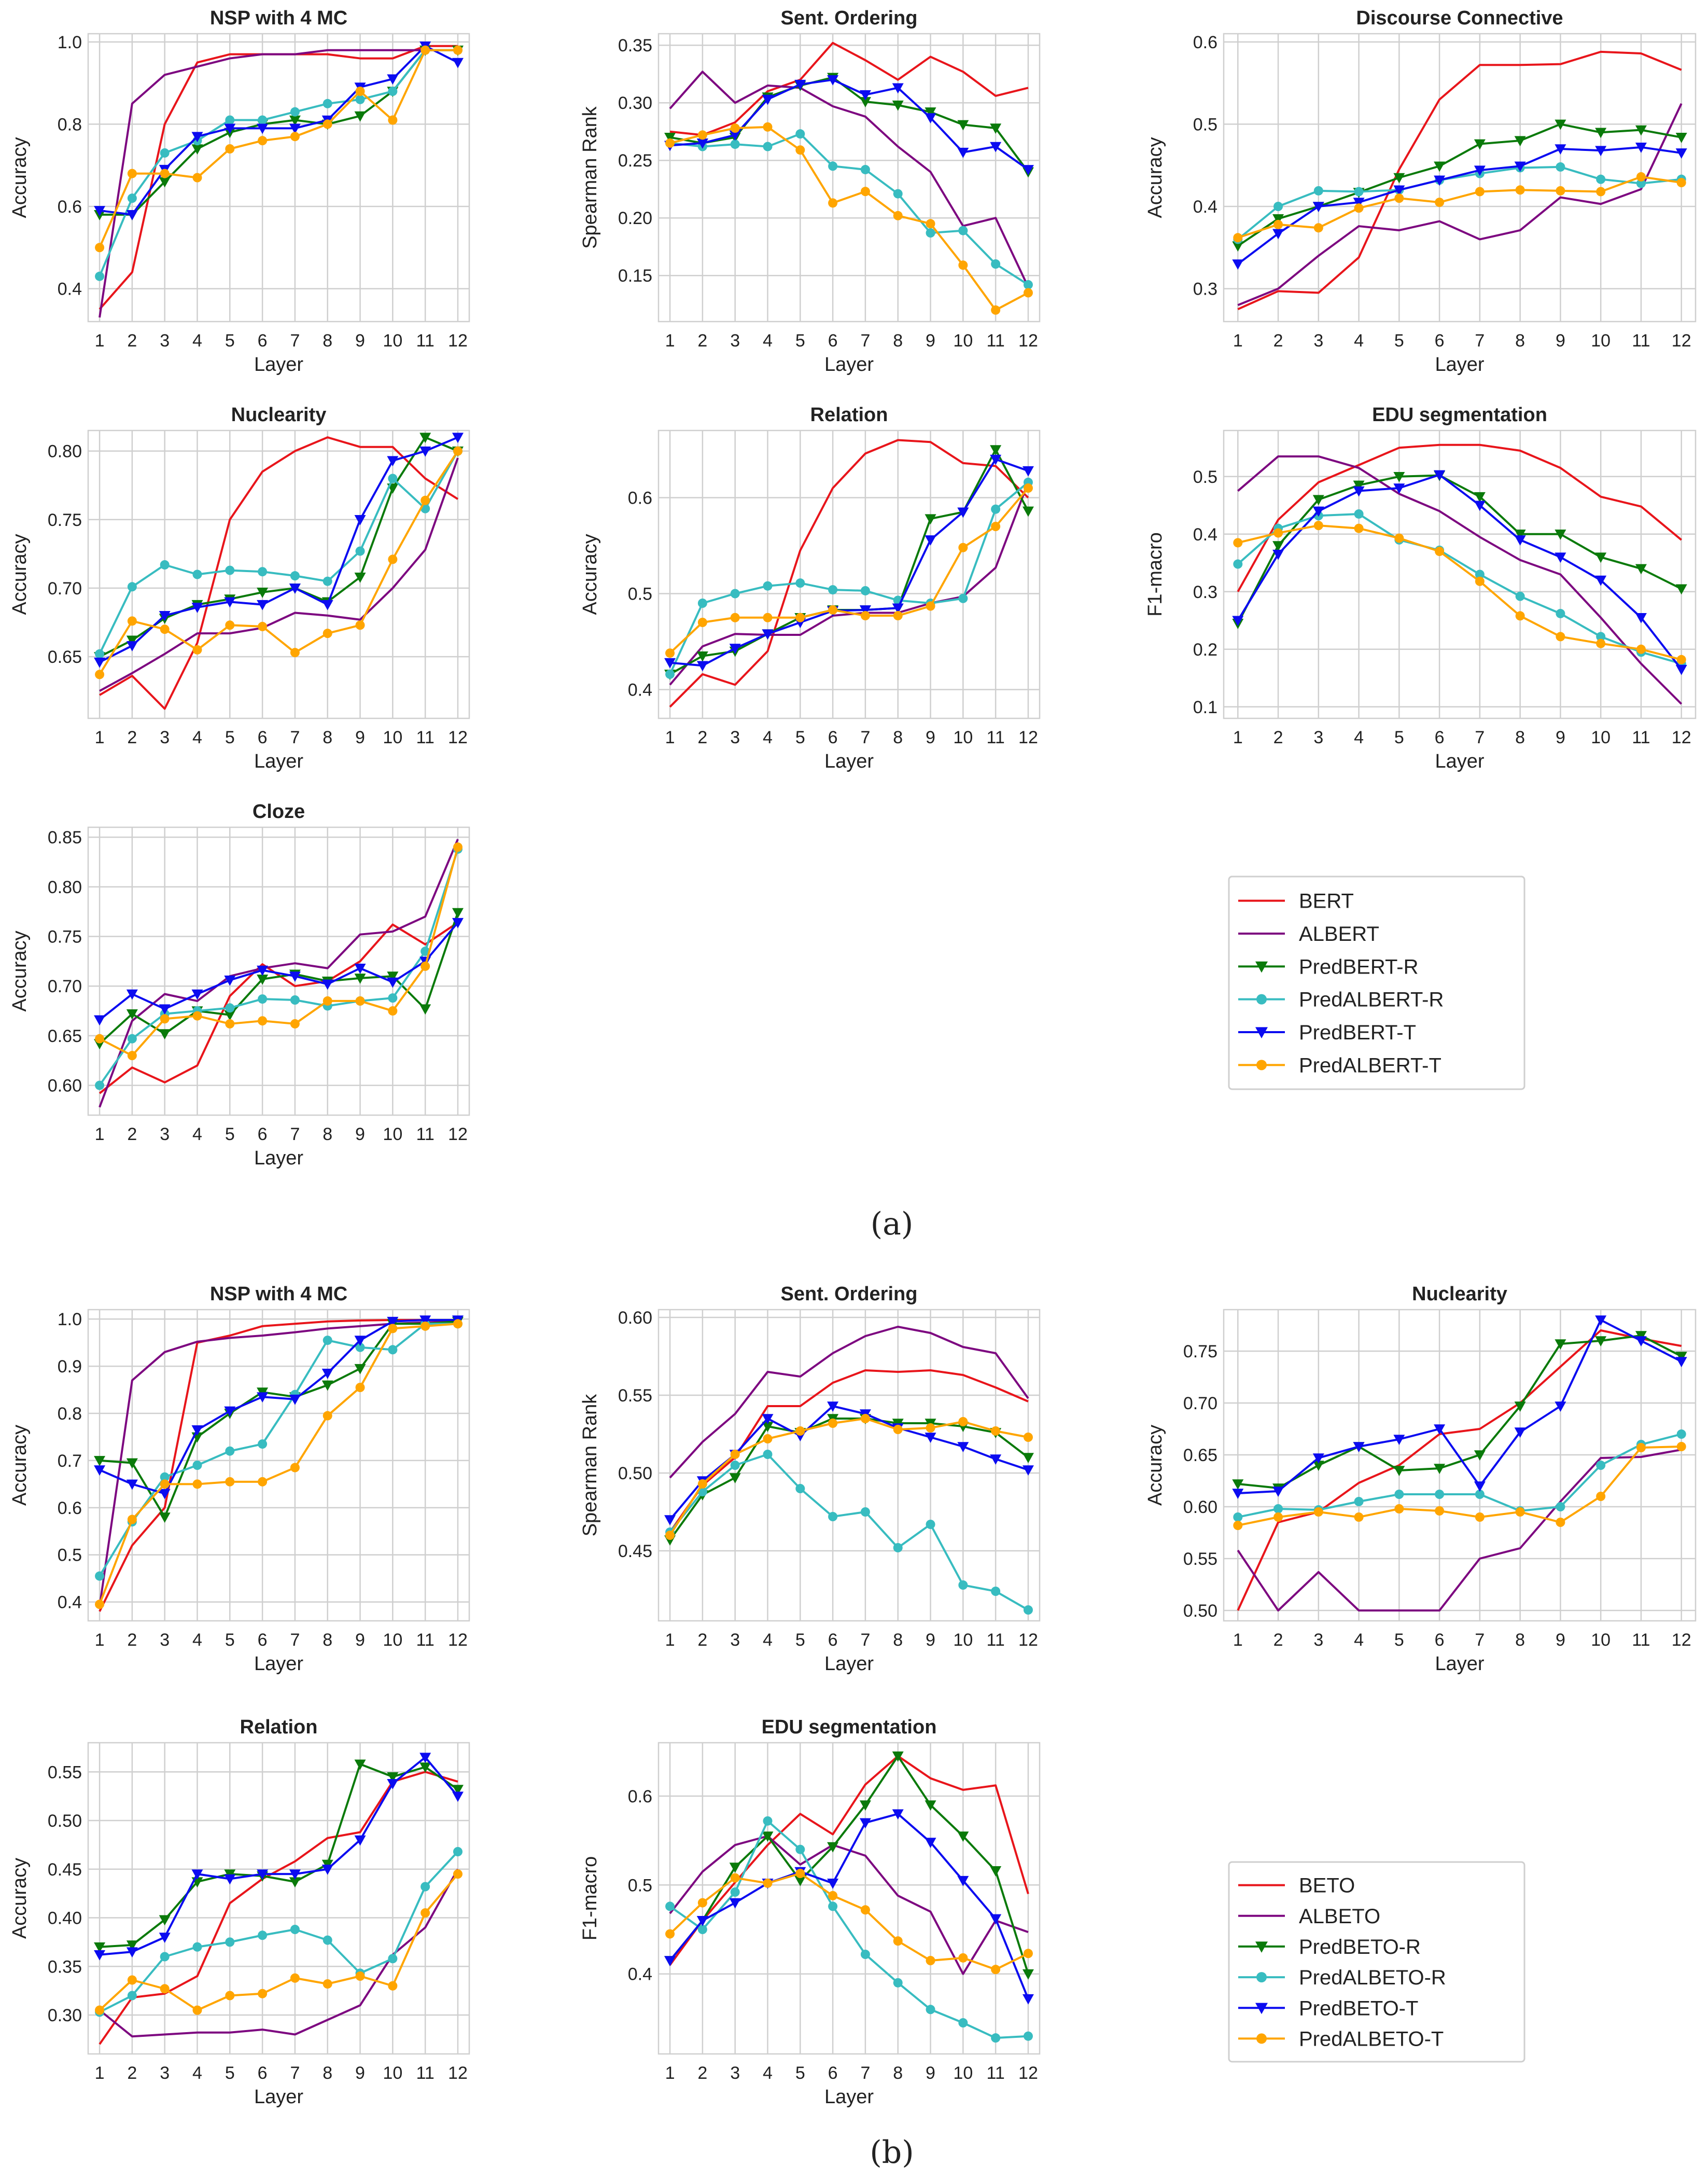 The image size is (1708, 2181). What do you see at coordinates (849, 578) in the screenshot?
I see `series-predalbert-r` at bounding box center [849, 578].